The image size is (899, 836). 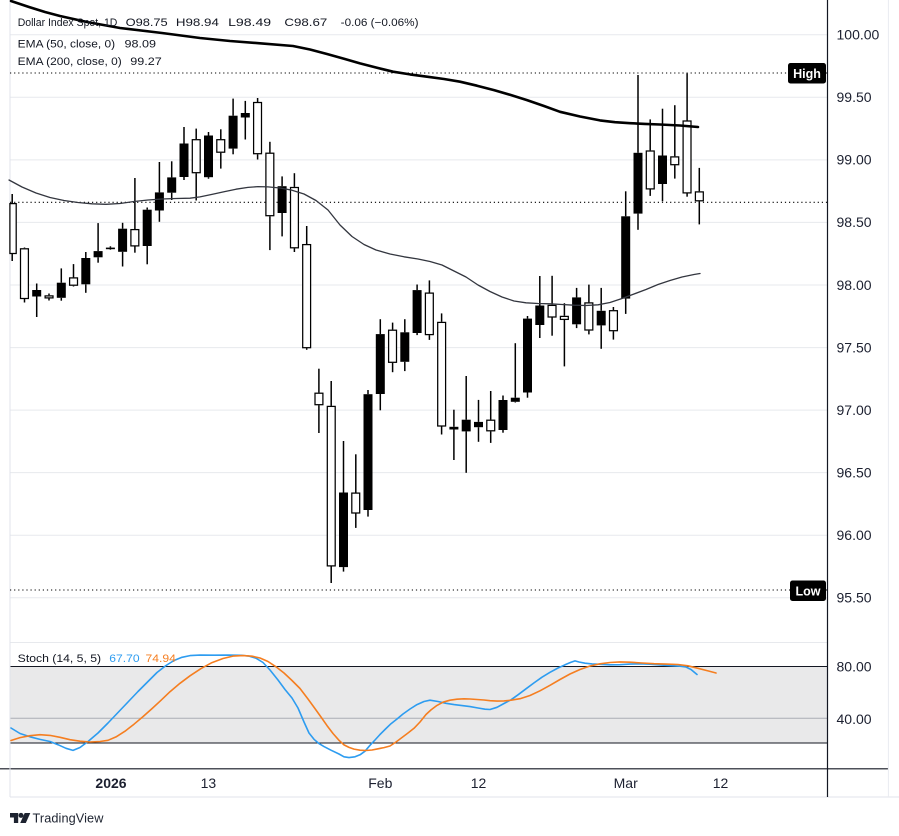 I want to click on svg-text: 97.50, so click(x=854, y=347).